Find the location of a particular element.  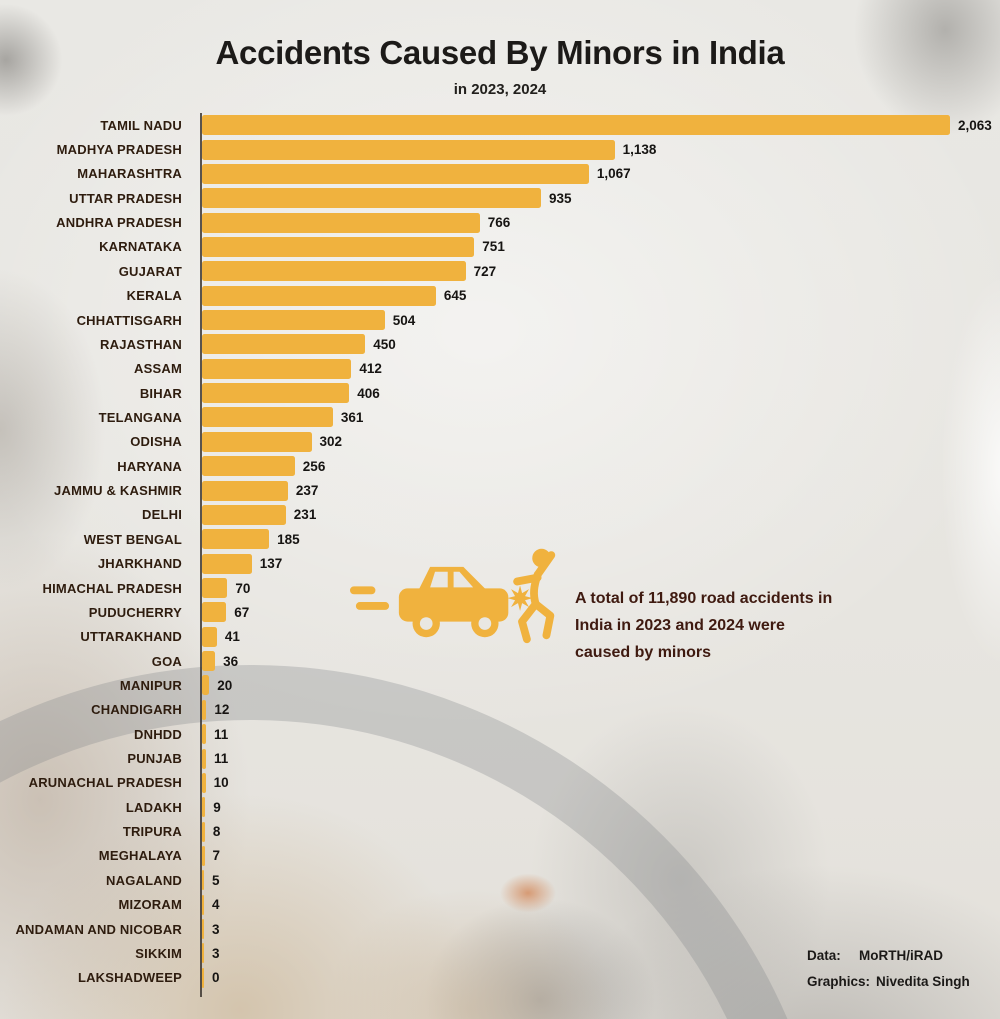

bar-track: 935 is located at coordinates (594, 198).